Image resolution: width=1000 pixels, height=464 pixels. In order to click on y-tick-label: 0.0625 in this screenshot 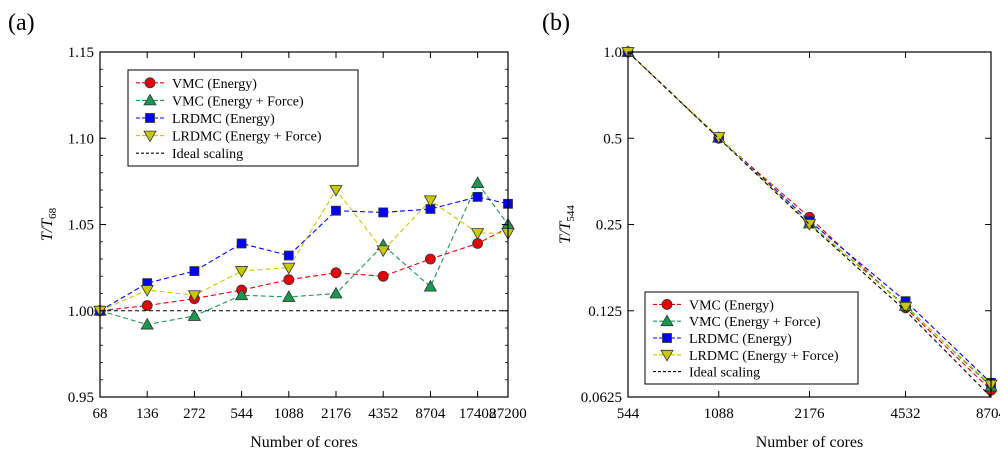, I will do `click(601, 398)`.